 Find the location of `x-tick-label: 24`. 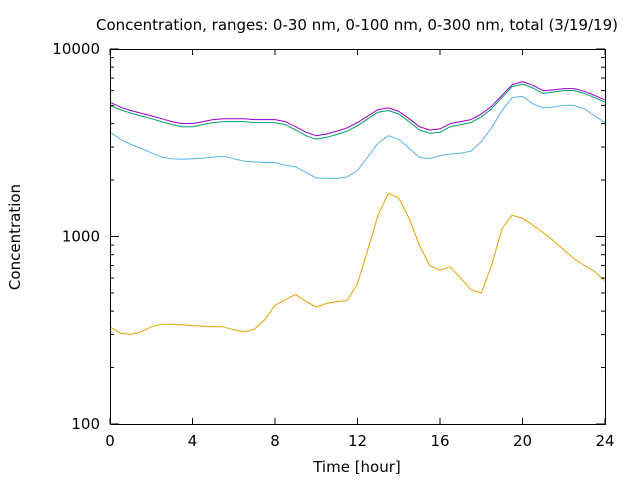

x-tick-label: 24 is located at coordinates (604, 441).